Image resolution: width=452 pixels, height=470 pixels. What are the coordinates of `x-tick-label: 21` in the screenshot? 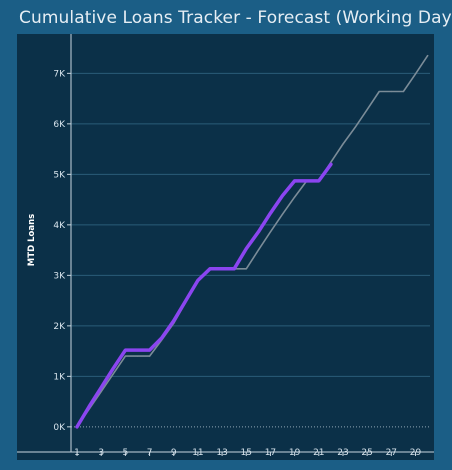 It's located at (318, 453).